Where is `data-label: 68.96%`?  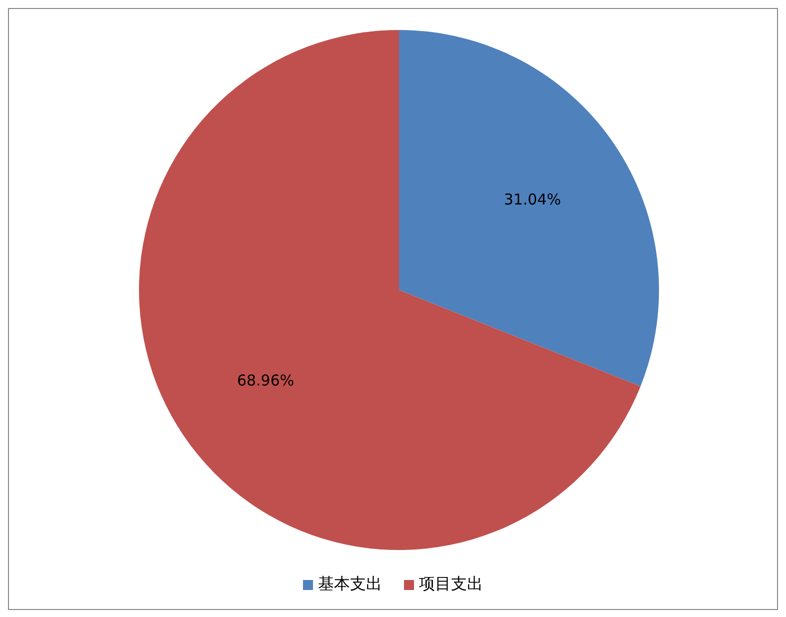 data-label: 68.96% is located at coordinates (265, 380).